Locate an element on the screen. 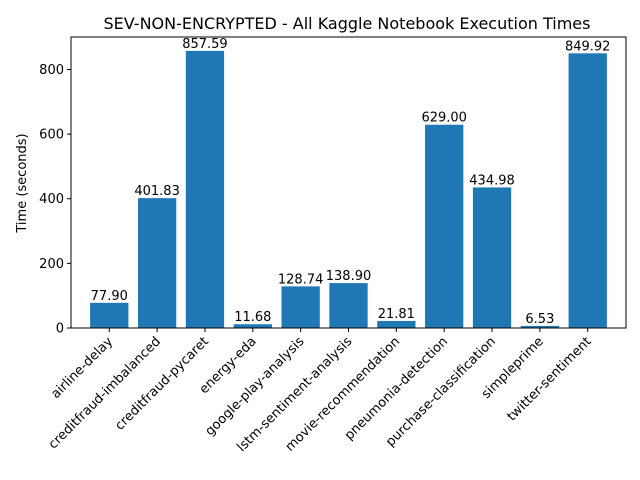  data-label: 857.59 is located at coordinates (205, 44).